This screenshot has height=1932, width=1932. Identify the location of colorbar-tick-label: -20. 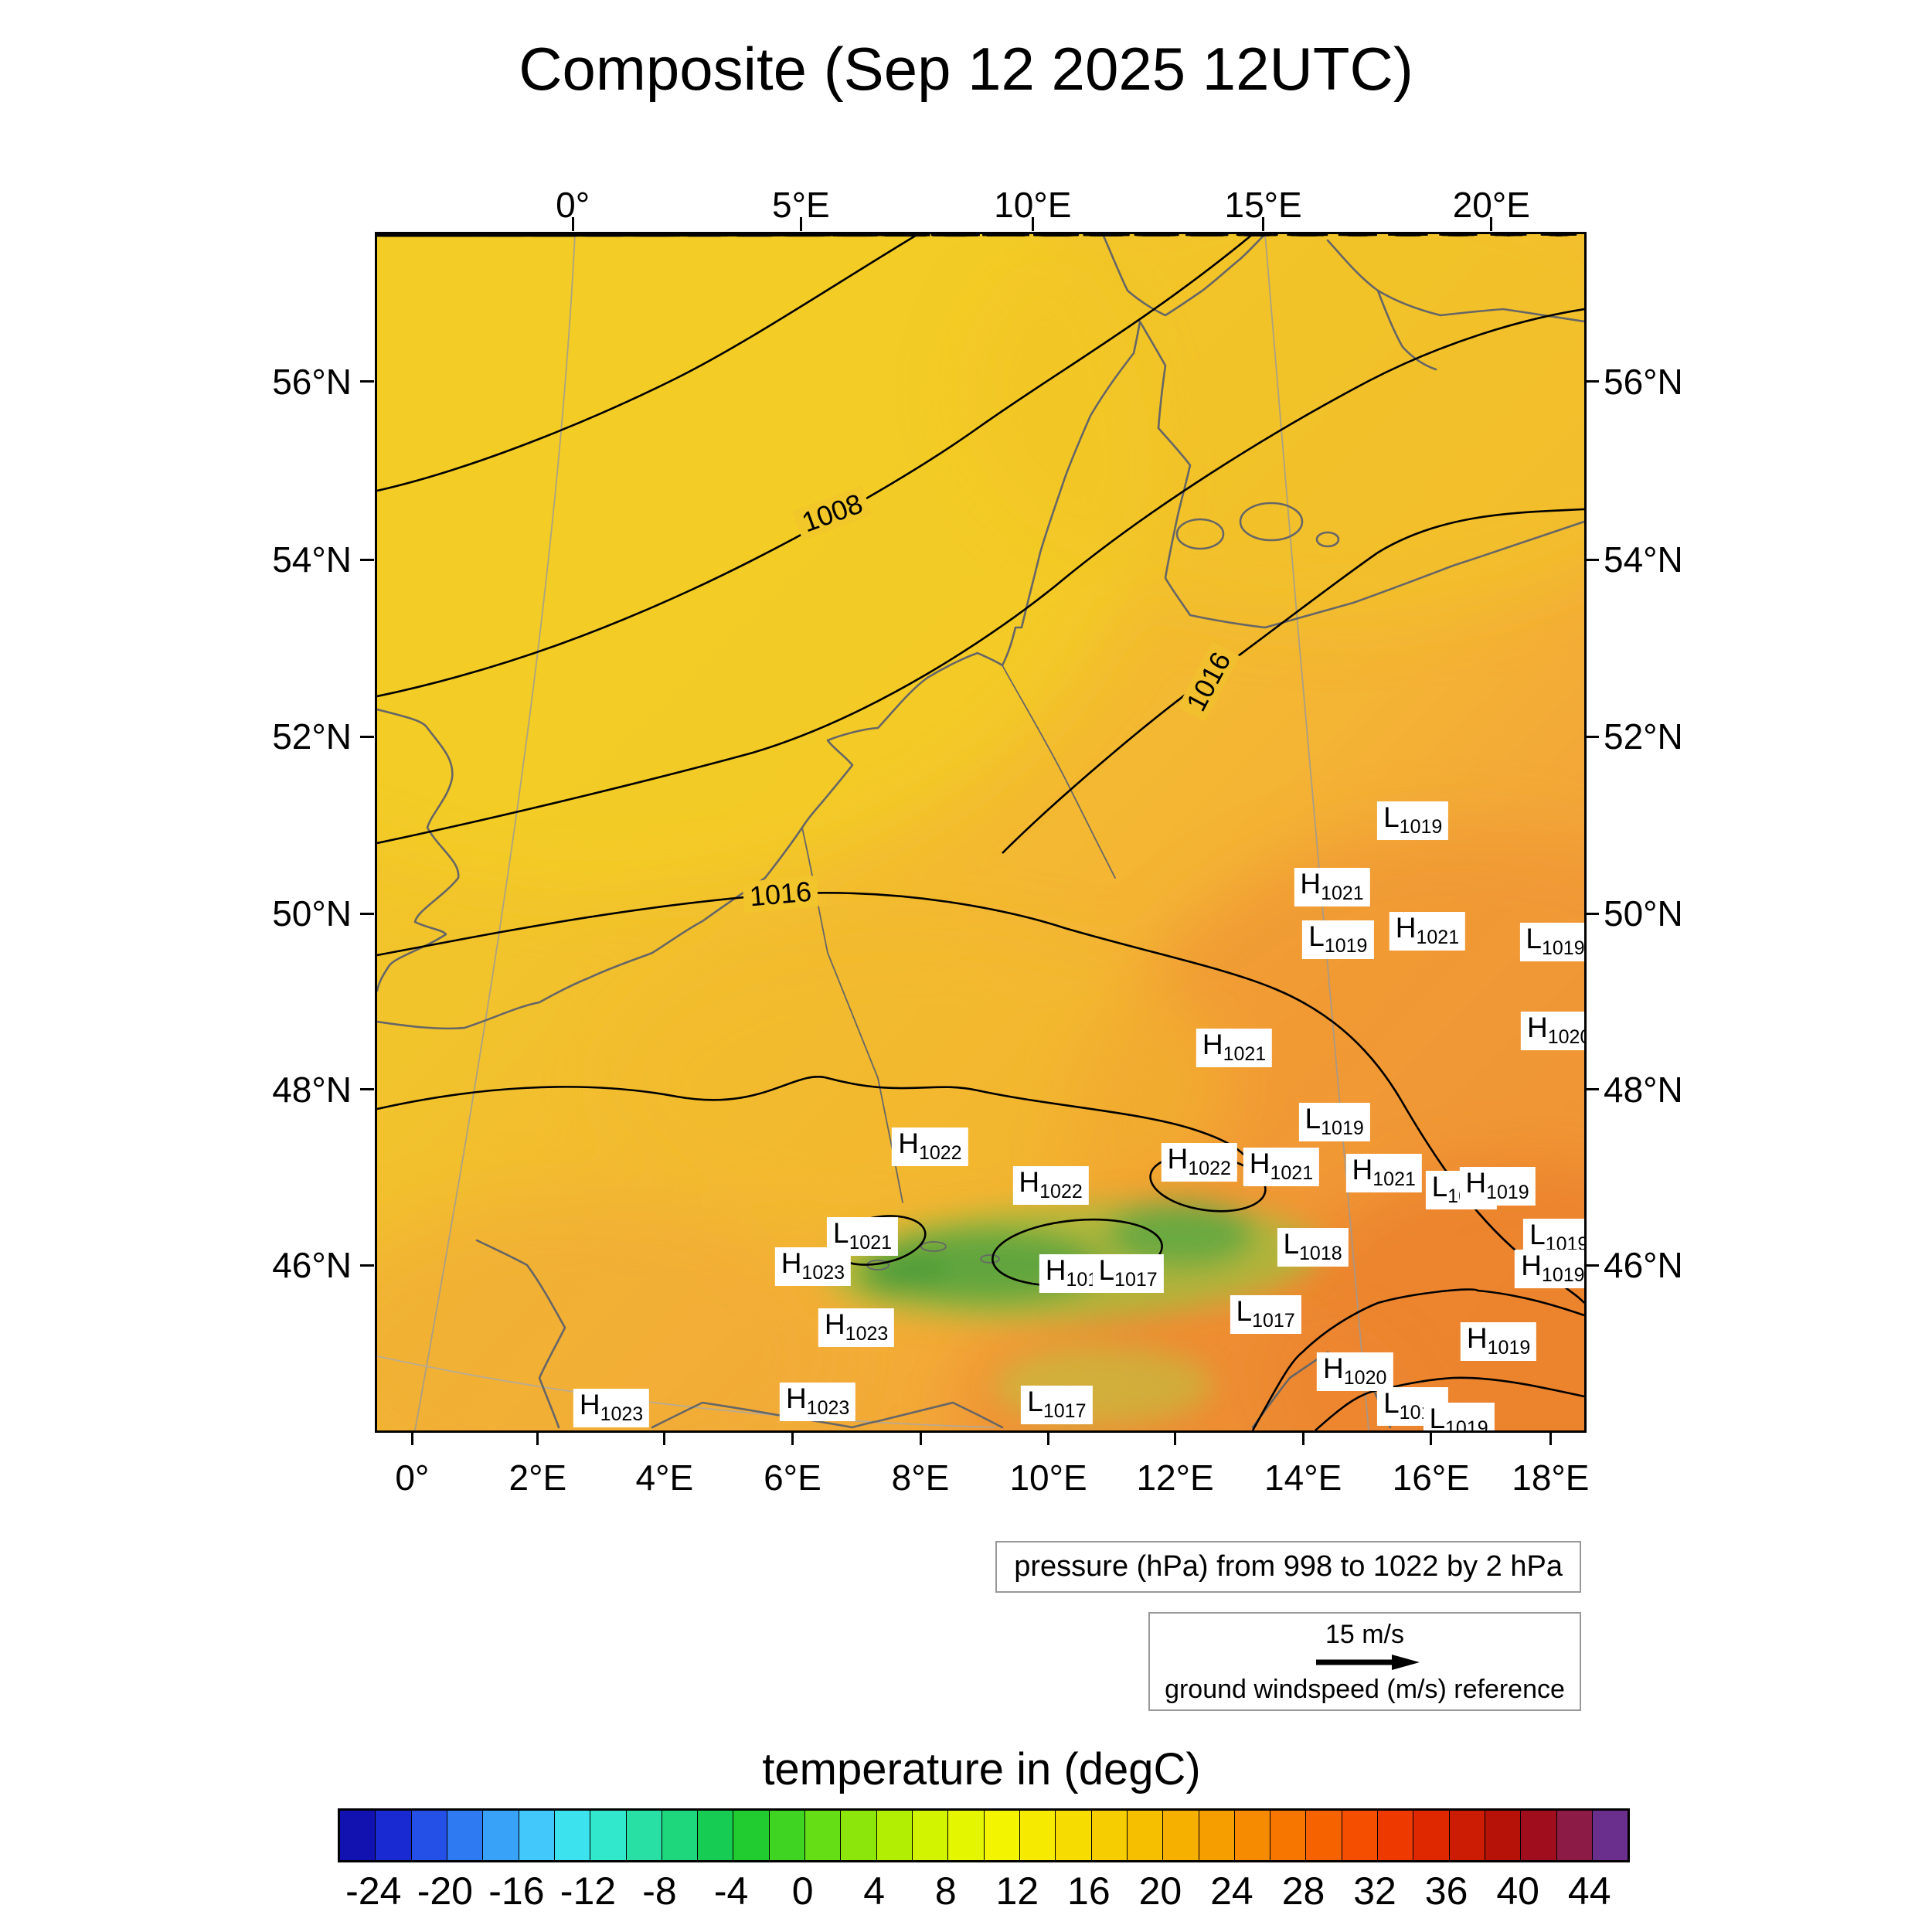
(445, 1891).